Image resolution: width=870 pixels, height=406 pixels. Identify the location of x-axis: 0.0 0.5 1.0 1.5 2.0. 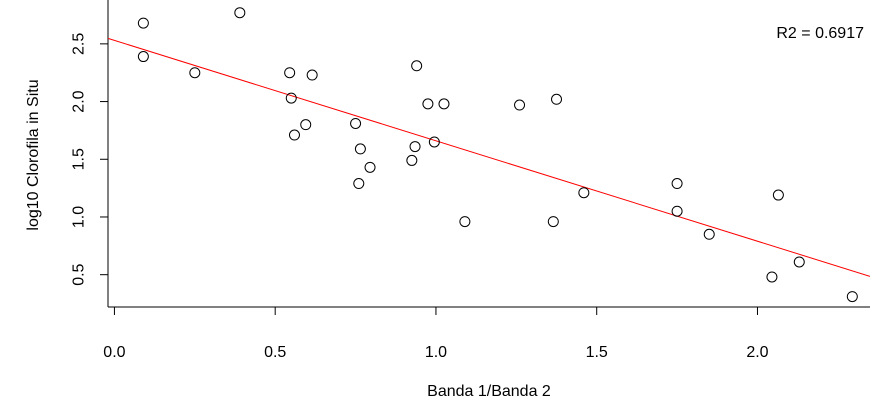
(436, 334).